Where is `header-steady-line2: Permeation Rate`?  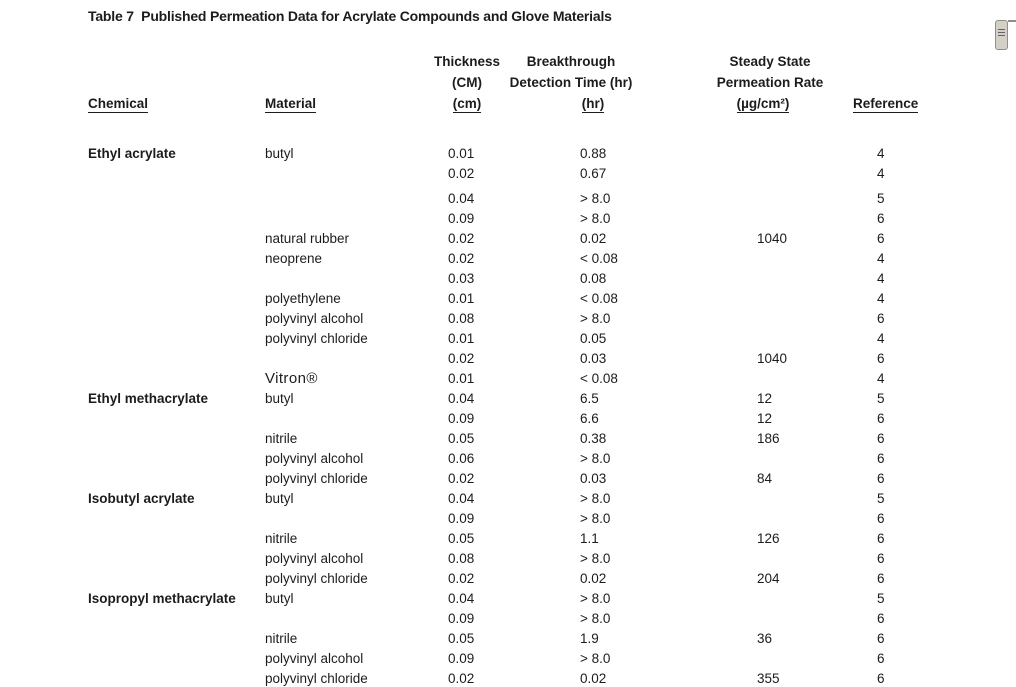
header-steady-line2: Permeation Rate is located at coordinates (770, 82).